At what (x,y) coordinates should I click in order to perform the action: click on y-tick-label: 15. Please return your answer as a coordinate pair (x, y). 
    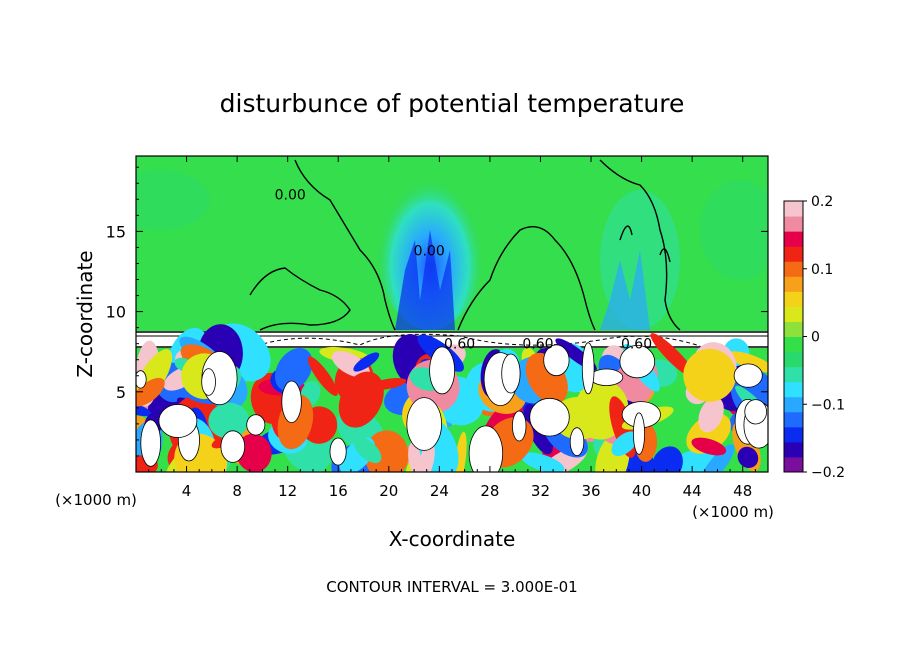
    Looking at the image, I should click on (116, 231).